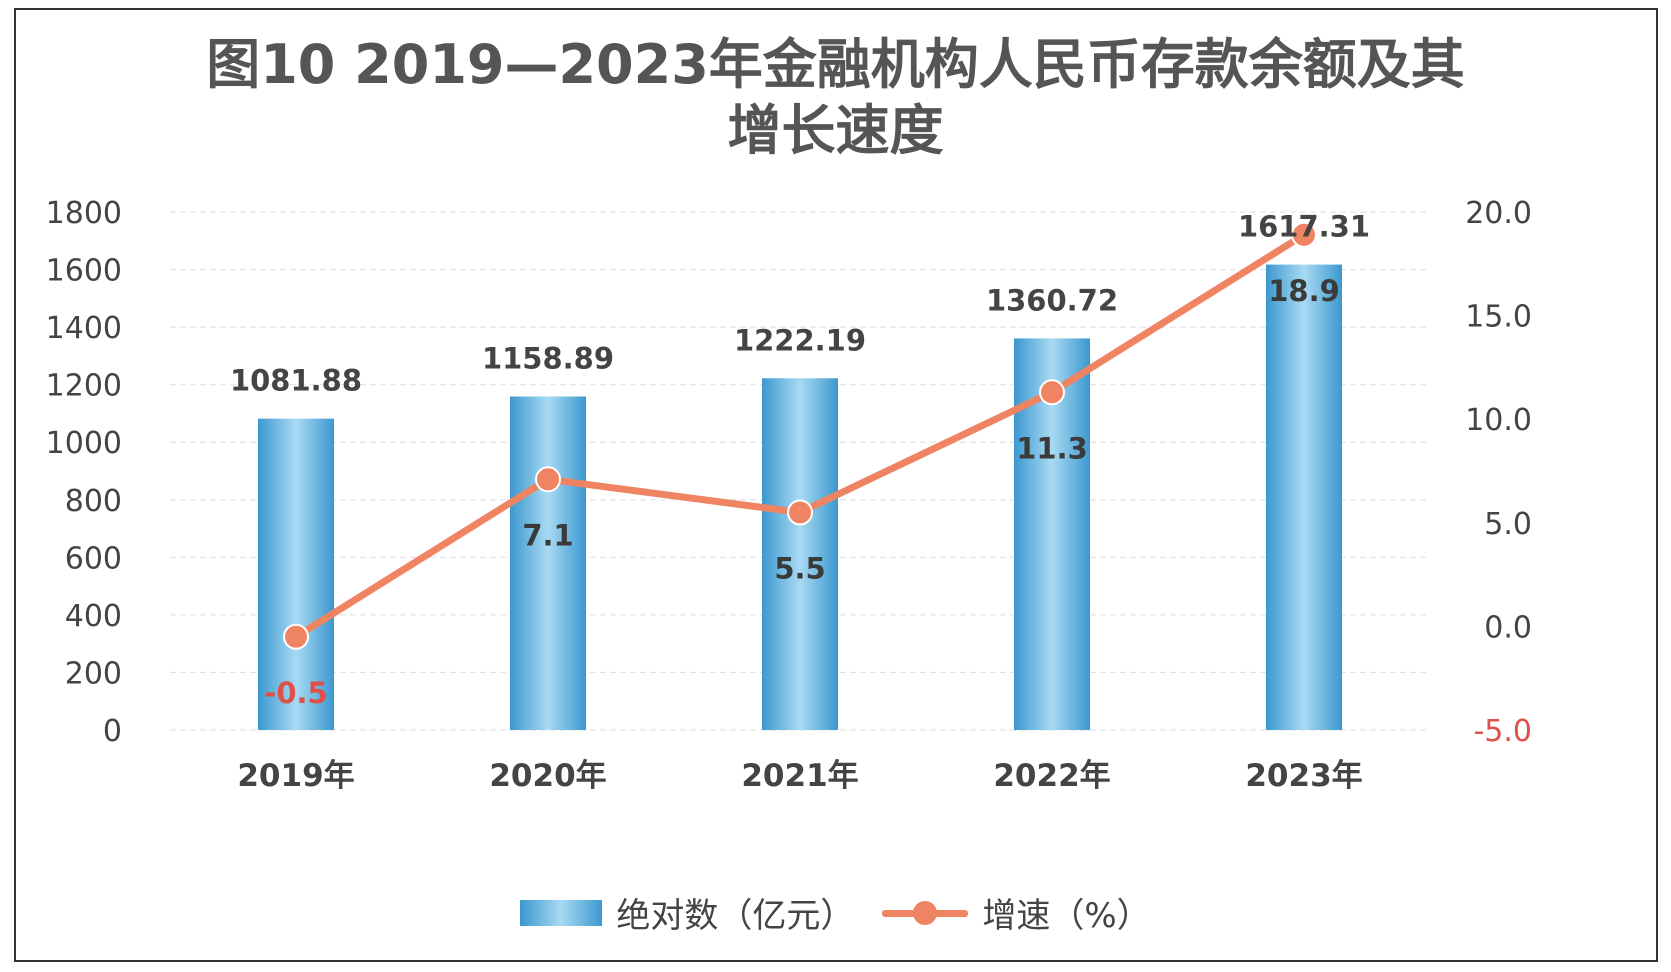 This screenshot has height=972, width=1671. Describe the element at coordinates (799, 568) in the screenshot. I see `growth-value-label: 5.5` at that location.